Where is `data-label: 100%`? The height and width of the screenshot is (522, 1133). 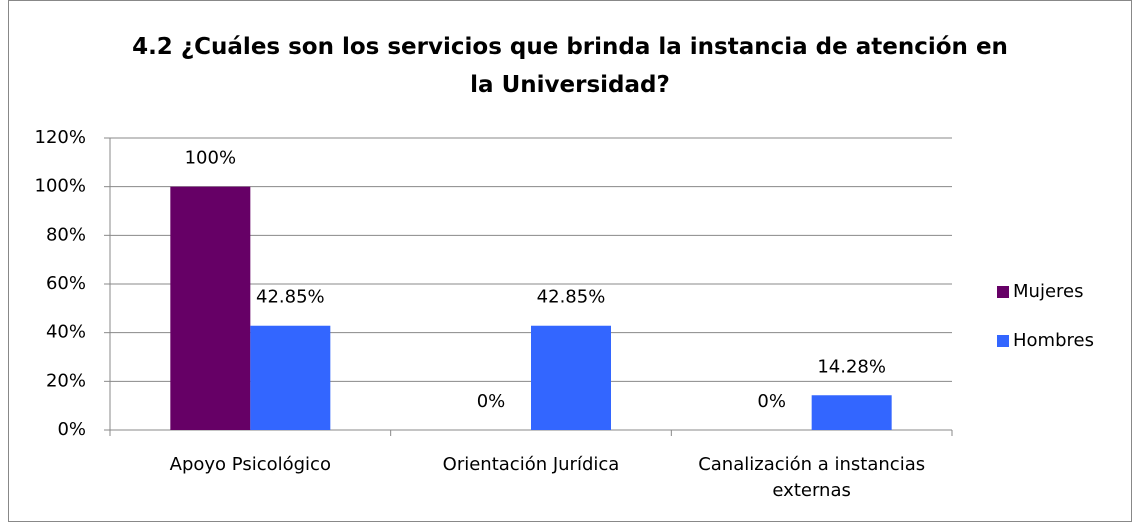 data-label: 100% is located at coordinates (210, 158).